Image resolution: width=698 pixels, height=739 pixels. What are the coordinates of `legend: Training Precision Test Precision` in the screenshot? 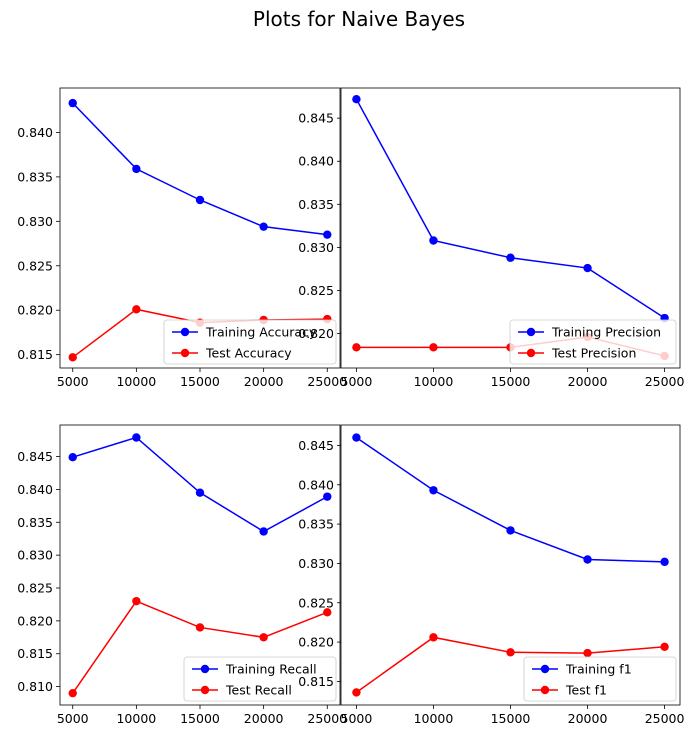 It's located at (593, 342).